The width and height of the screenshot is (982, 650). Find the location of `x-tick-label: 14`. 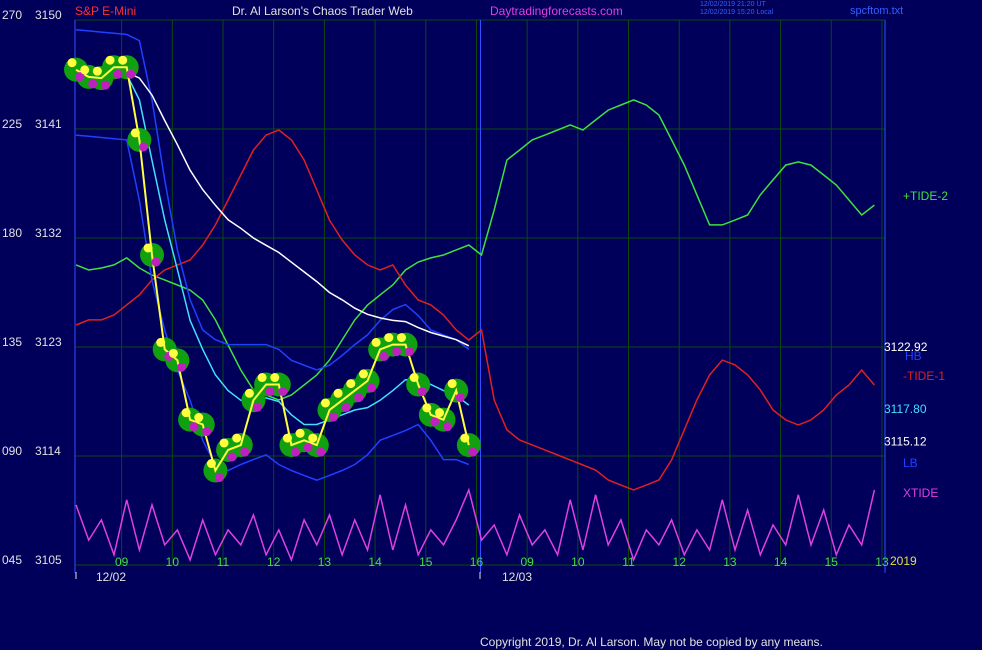

x-tick-label: 14 is located at coordinates (375, 562).